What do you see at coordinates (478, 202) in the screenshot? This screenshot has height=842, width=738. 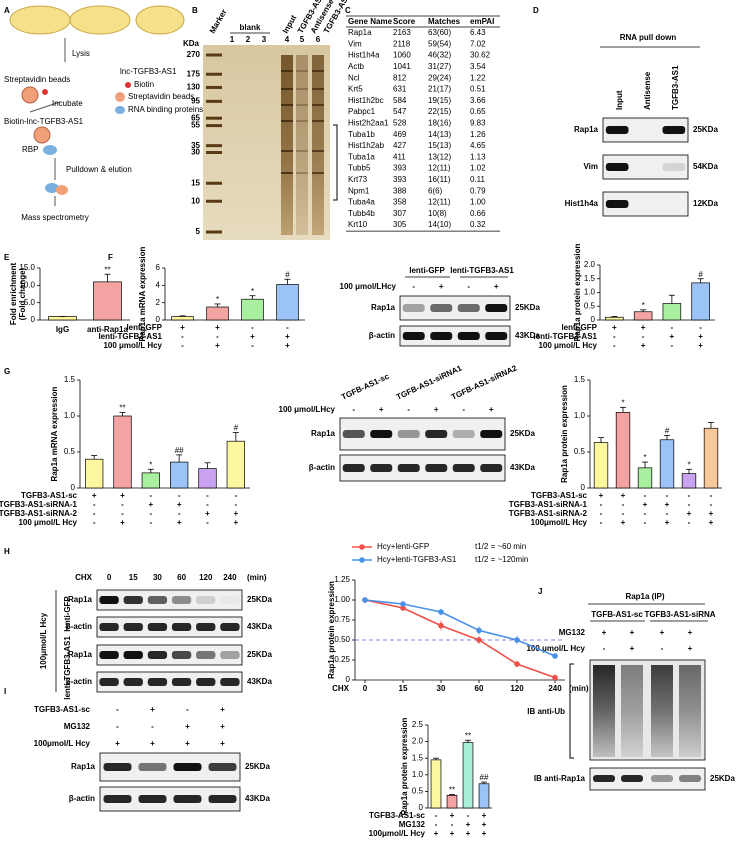 I see `table-cell: 1.00` at bounding box center [478, 202].